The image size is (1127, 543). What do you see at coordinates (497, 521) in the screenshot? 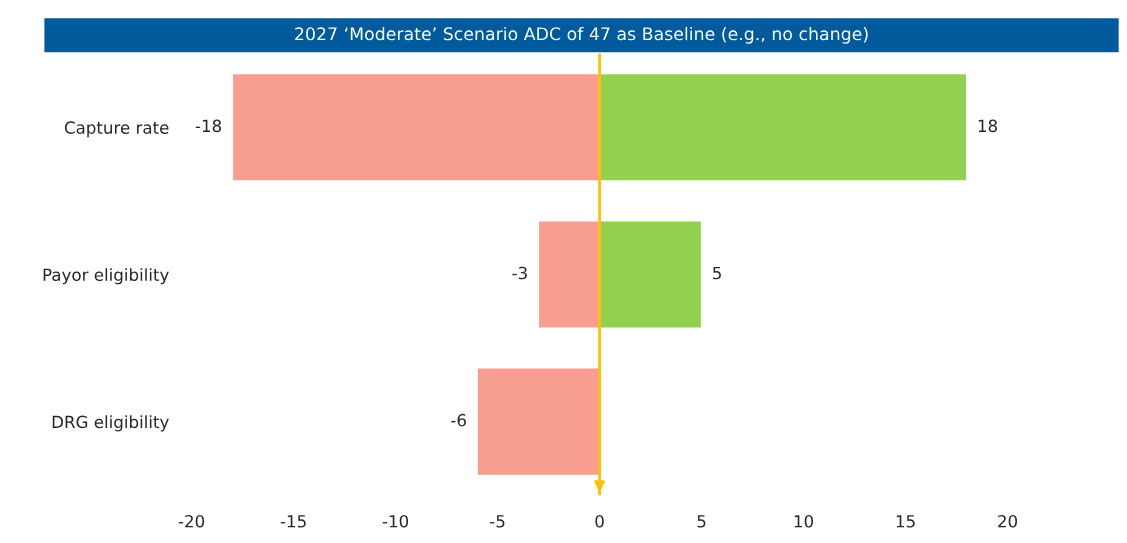
I see `x-tick-label: -5` at bounding box center [497, 521].